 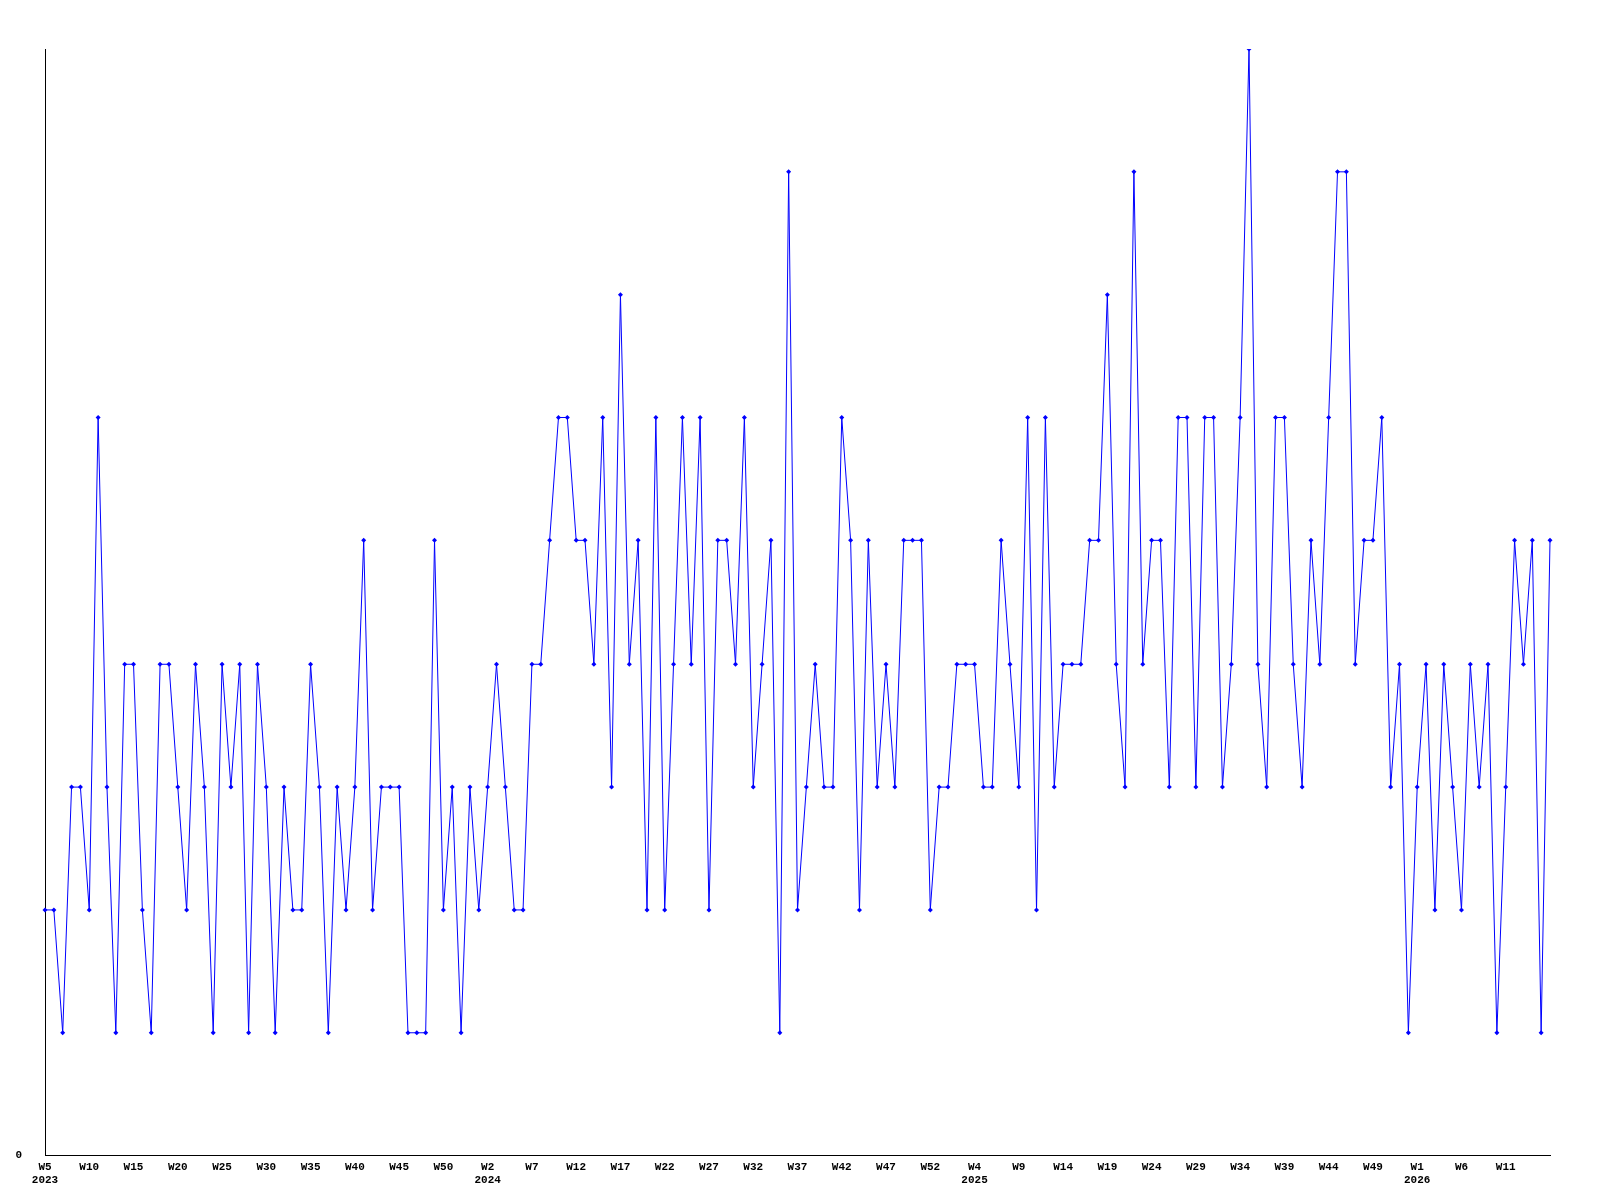 What do you see at coordinates (1151, 1166) in the screenshot?
I see `x-tick-label: W24` at bounding box center [1151, 1166].